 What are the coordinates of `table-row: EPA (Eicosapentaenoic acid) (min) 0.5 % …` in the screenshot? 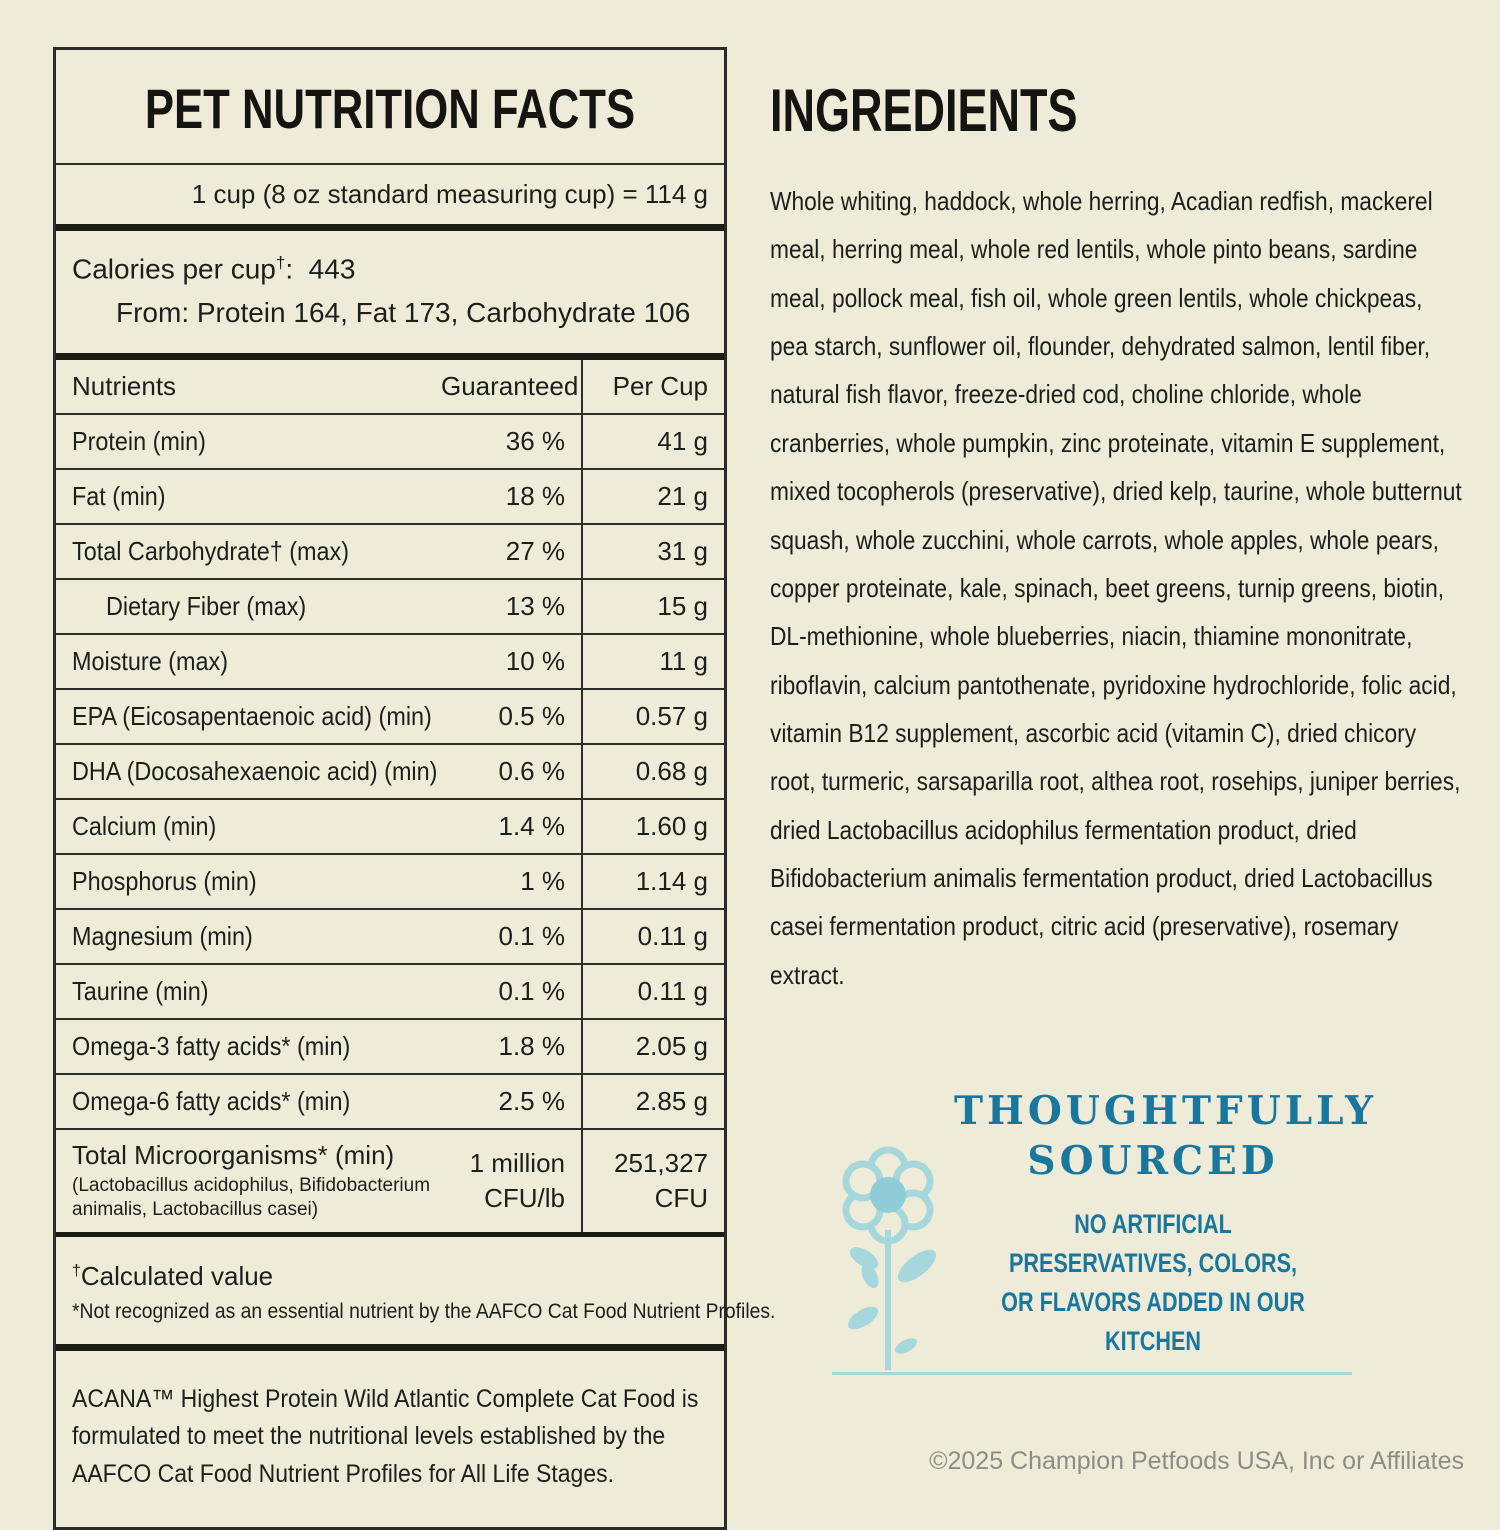 It's located at (390, 718).